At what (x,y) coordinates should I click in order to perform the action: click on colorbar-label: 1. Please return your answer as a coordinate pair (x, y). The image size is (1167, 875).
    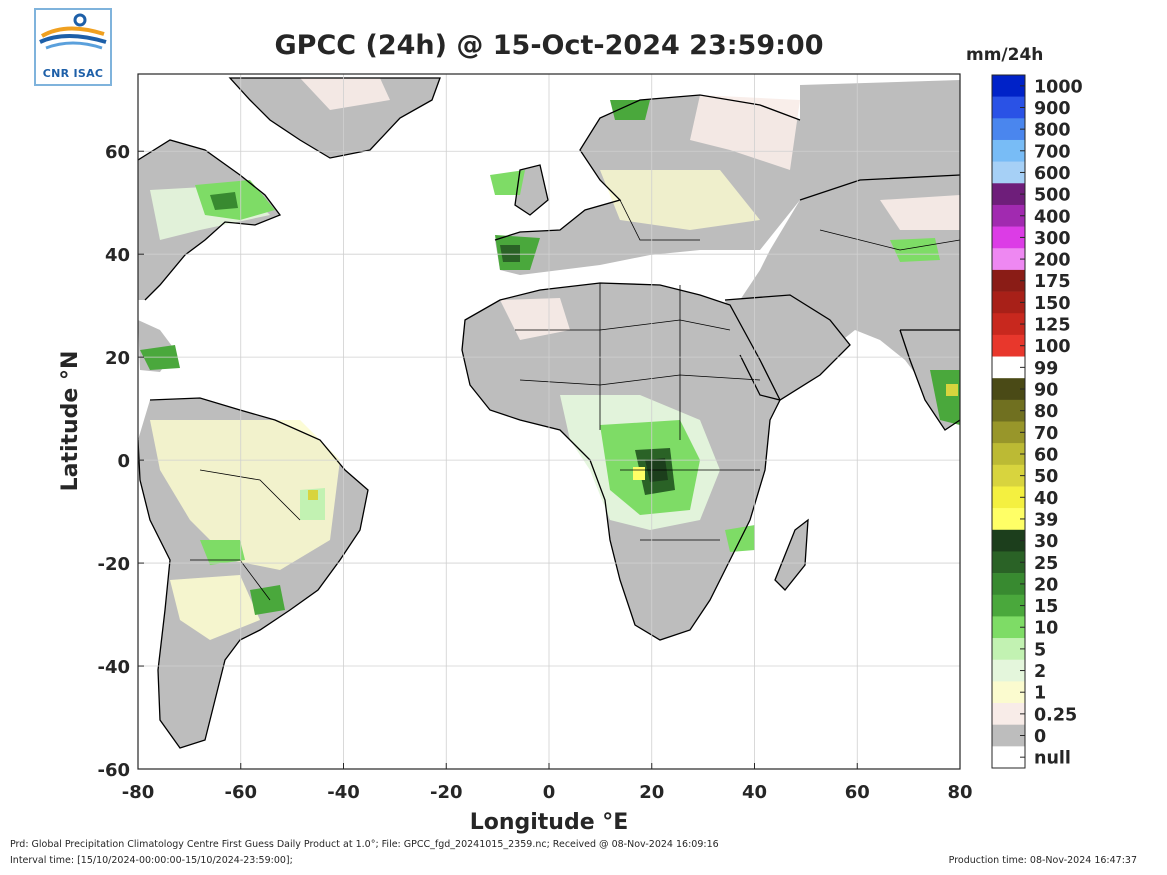
    Looking at the image, I should click on (1040, 694).